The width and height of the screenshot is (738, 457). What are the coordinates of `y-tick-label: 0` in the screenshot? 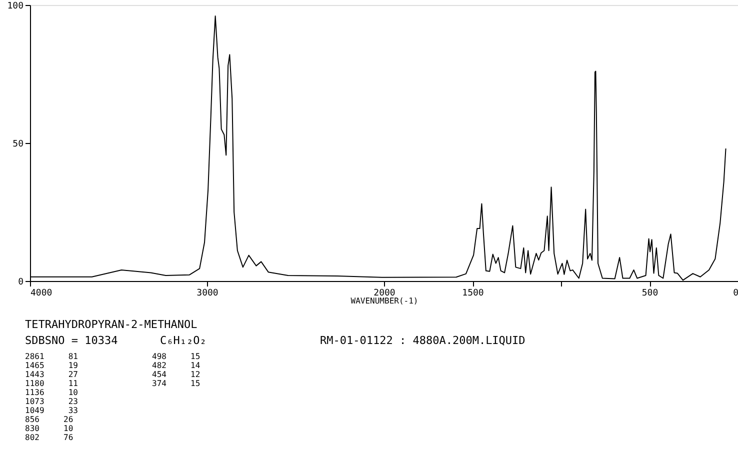 It's located at (21, 283).